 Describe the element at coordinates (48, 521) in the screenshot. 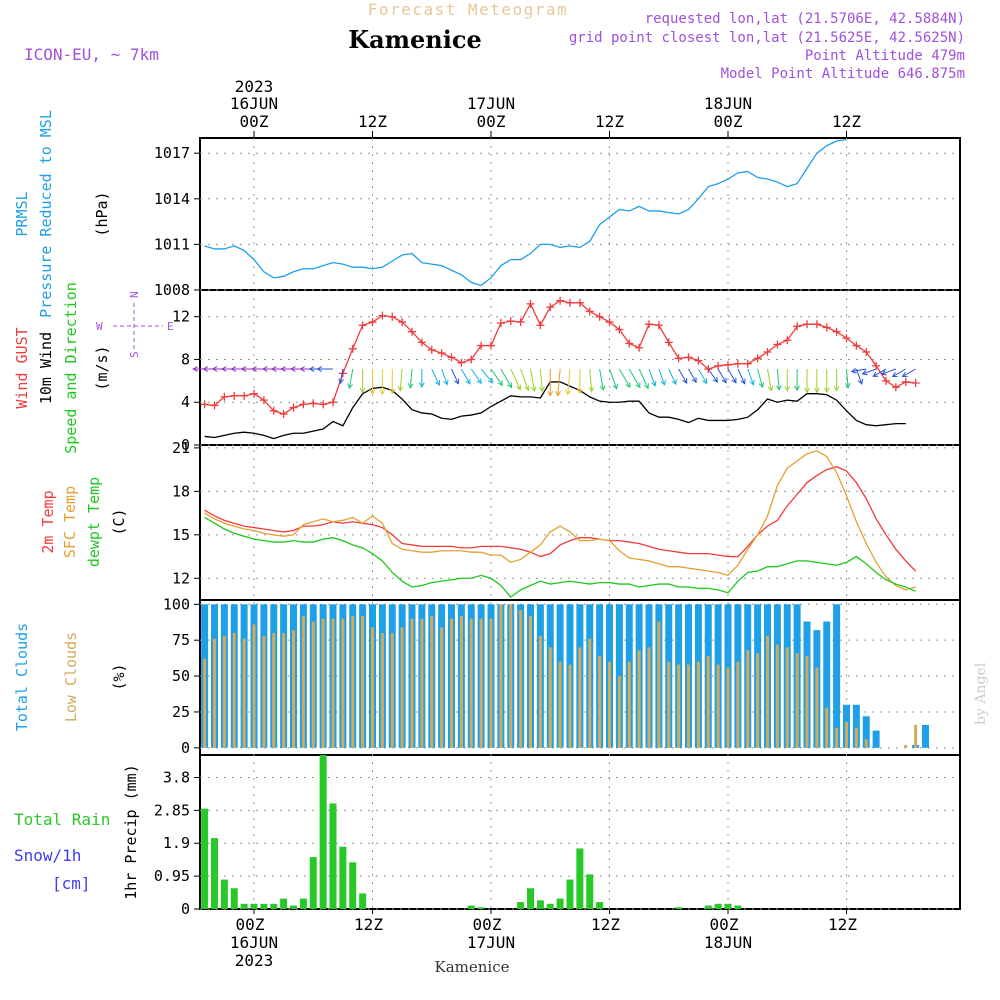

I see `panel-label-temperature: 2m Temp` at that location.